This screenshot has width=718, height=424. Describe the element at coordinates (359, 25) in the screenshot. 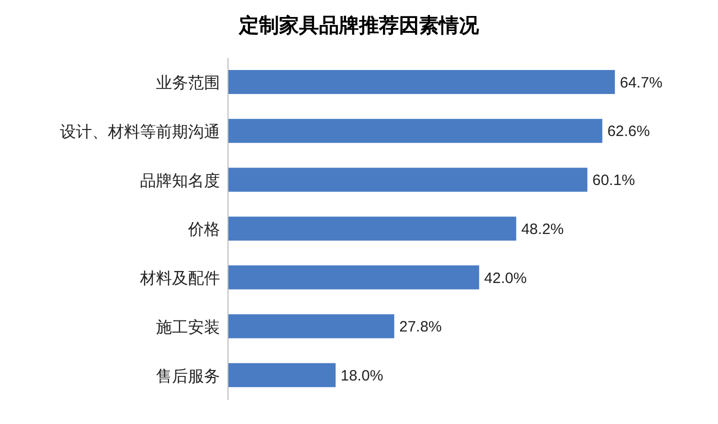

I see `chart-title: 定制家具品牌推荐因素情况` at that location.